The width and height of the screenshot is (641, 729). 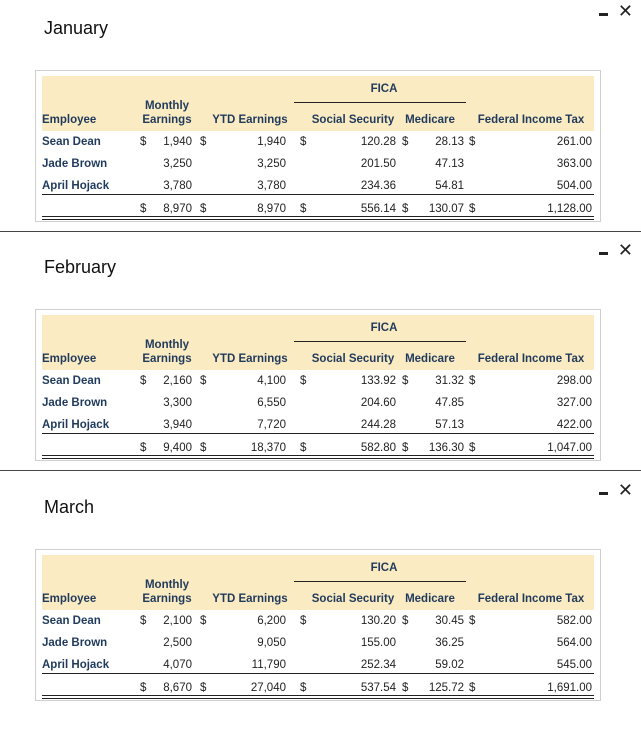 What do you see at coordinates (167, 359) in the screenshot?
I see `earnings-header: Earnings` at bounding box center [167, 359].